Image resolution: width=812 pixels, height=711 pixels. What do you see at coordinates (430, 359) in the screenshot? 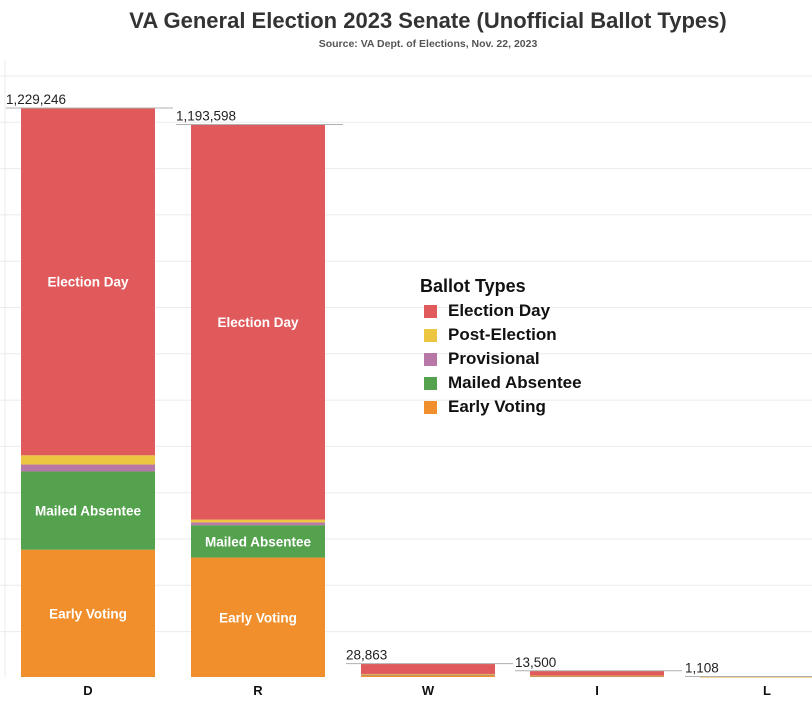
I see `legend-swatch-provisional` at bounding box center [430, 359].